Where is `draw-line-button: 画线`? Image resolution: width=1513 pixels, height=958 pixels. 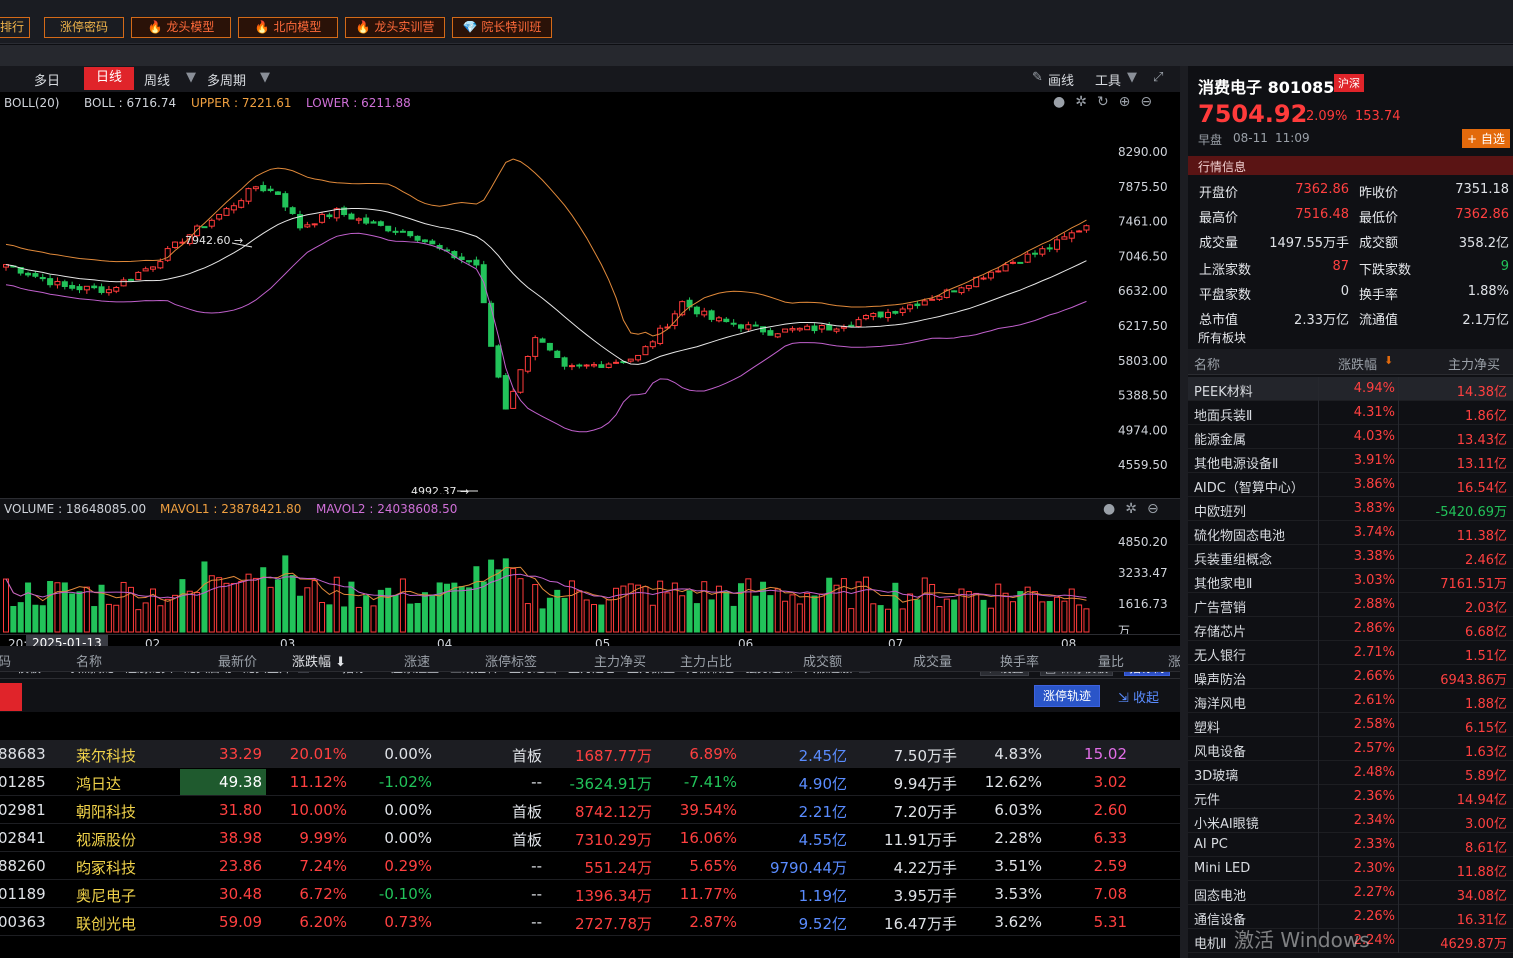
draw-line-button: 画线 is located at coordinates (1061, 81).